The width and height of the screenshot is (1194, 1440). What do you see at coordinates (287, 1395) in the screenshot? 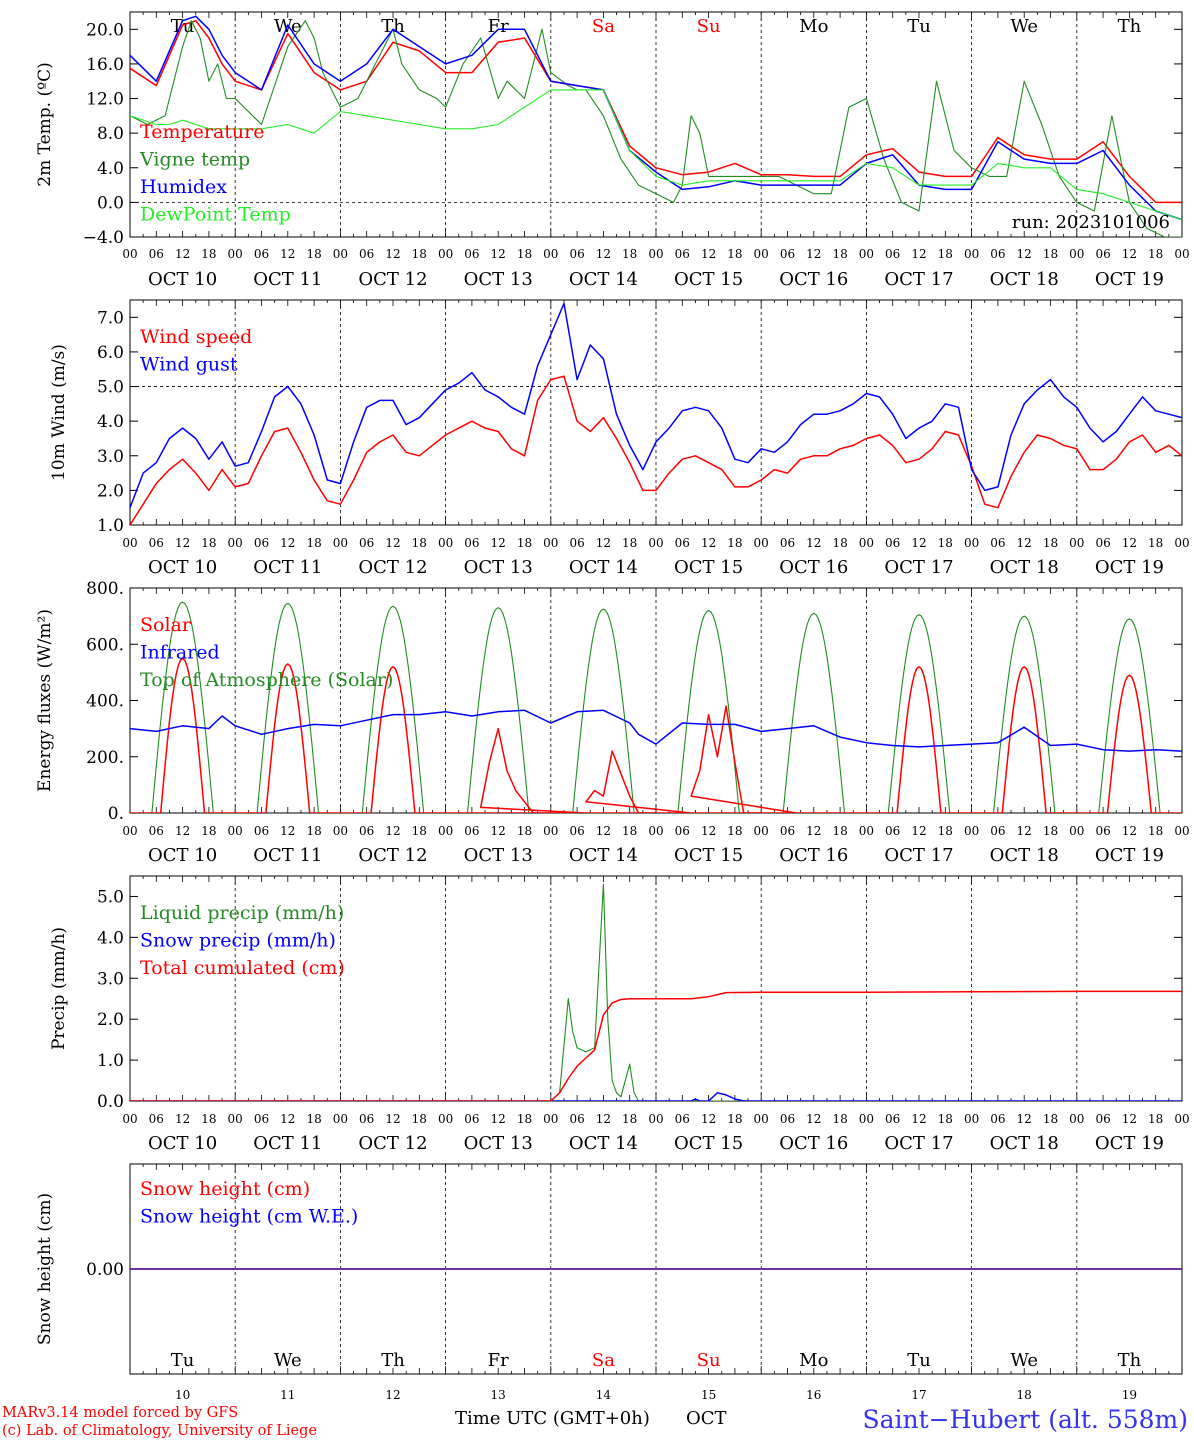
I see `day-number-label: 11` at bounding box center [287, 1395].